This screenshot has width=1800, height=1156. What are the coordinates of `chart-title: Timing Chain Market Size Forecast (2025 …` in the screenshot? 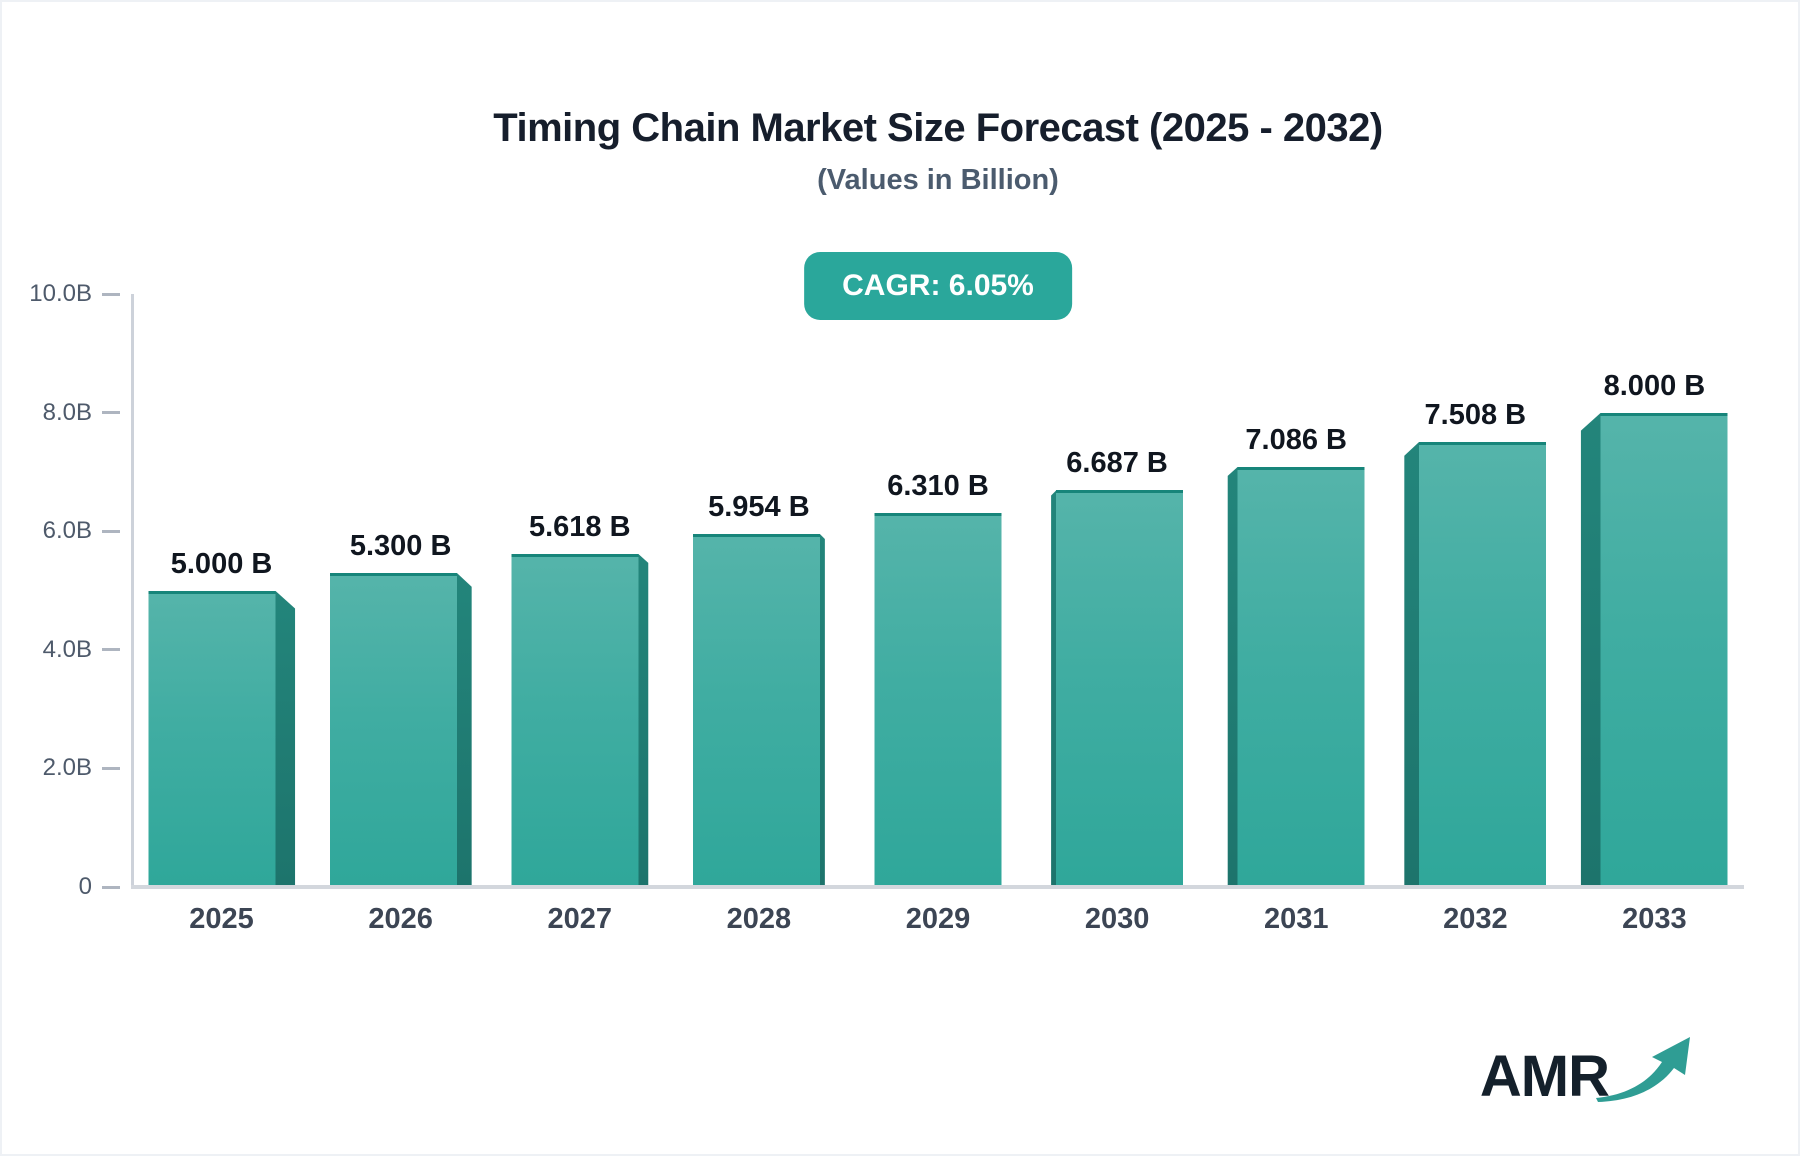 It's located at (938, 128).